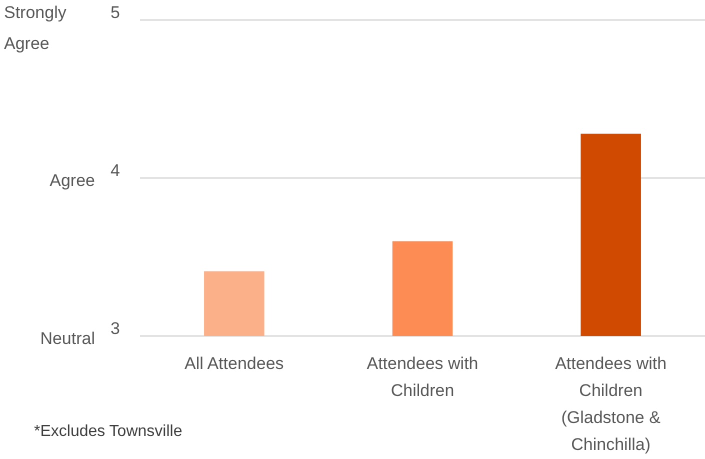 Image resolution: width=705 pixels, height=459 pixels. I want to click on text: Agree, so click(72, 180).